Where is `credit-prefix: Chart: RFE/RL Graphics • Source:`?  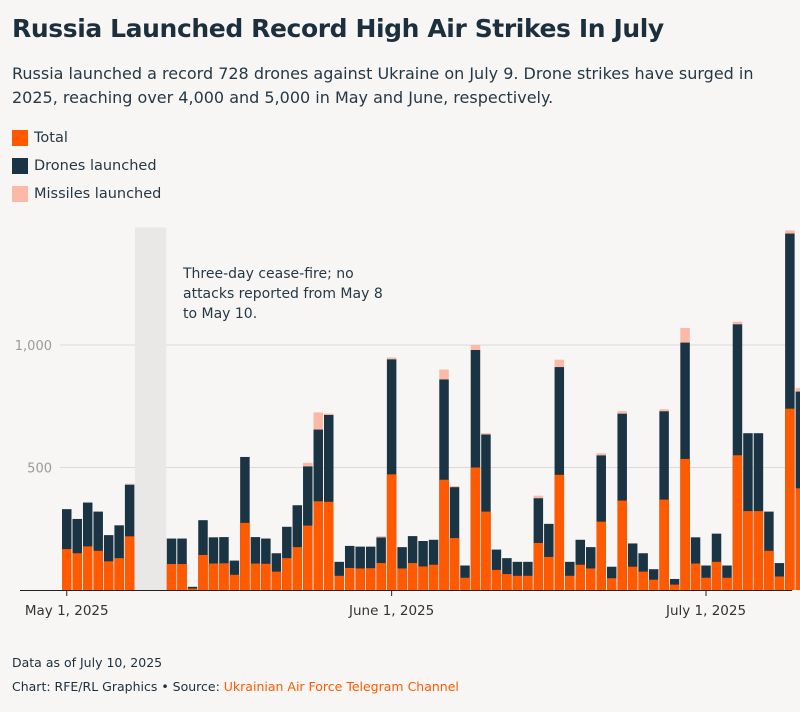 credit-prefix: Chart: RFE/RL Graphics • Source: is located at coordinates (118, 686).